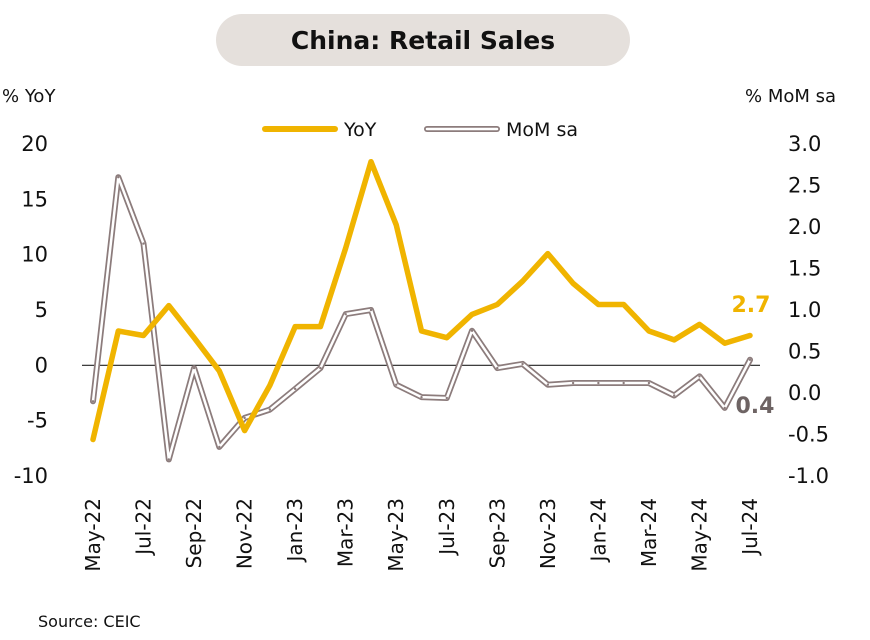 The image size is (870, 640). I want to click on x-axis-tick-label: Jul-23, so click(447, 527).